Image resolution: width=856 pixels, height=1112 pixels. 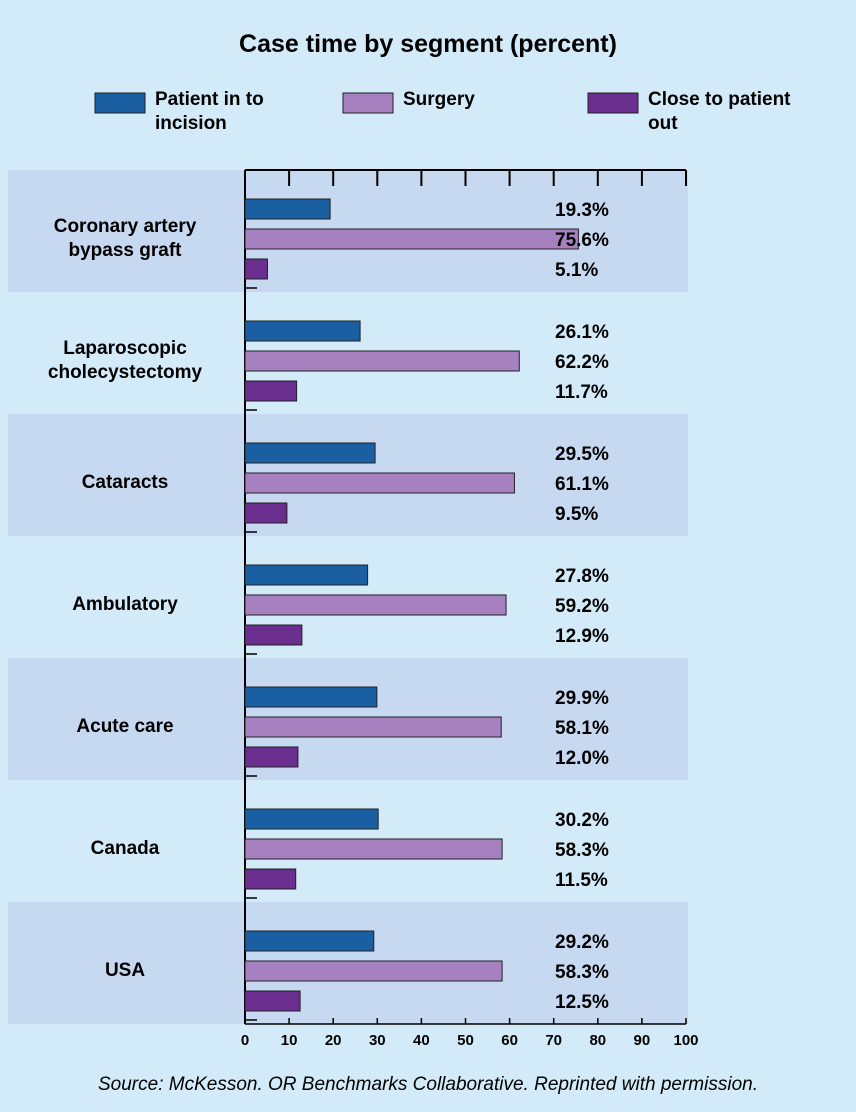 What do you see at coordinates (377, 1040) in the screenshot?
I see `x-tick-label: 30` at bounding box center [377, 1040].